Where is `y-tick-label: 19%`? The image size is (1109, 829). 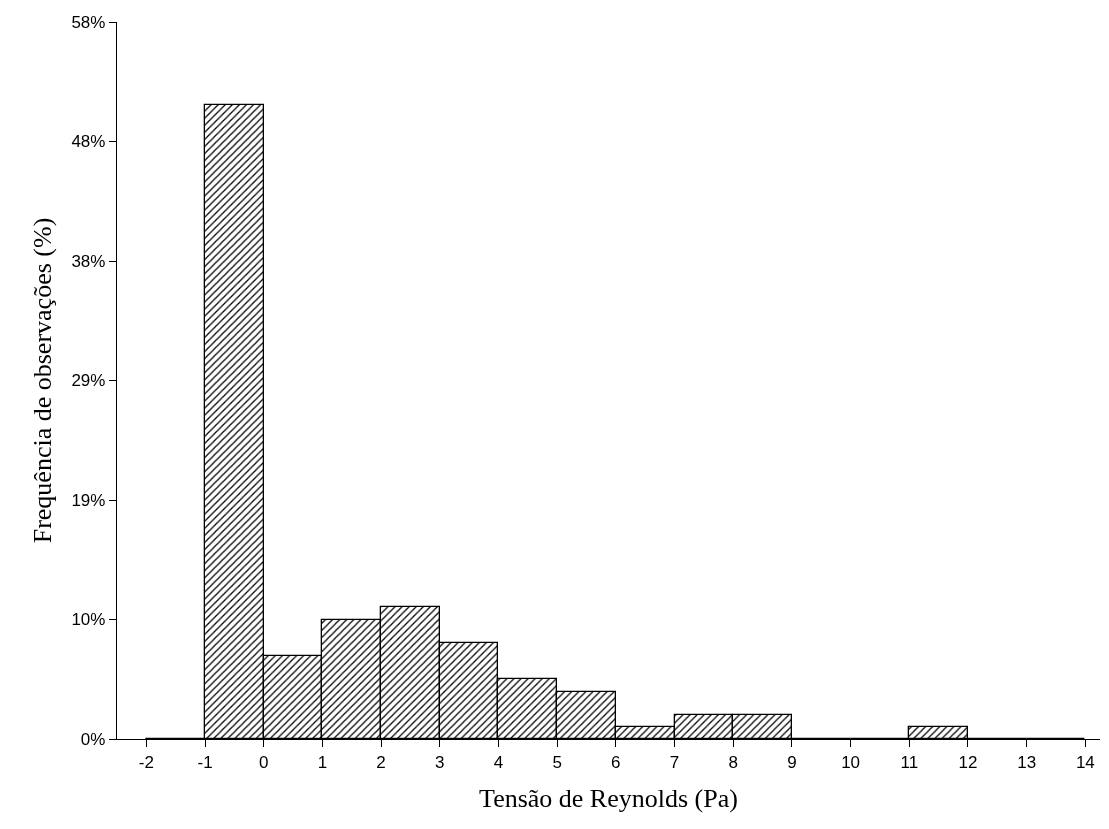 y-tick-label: 19% is located at coordinates (88, 500).